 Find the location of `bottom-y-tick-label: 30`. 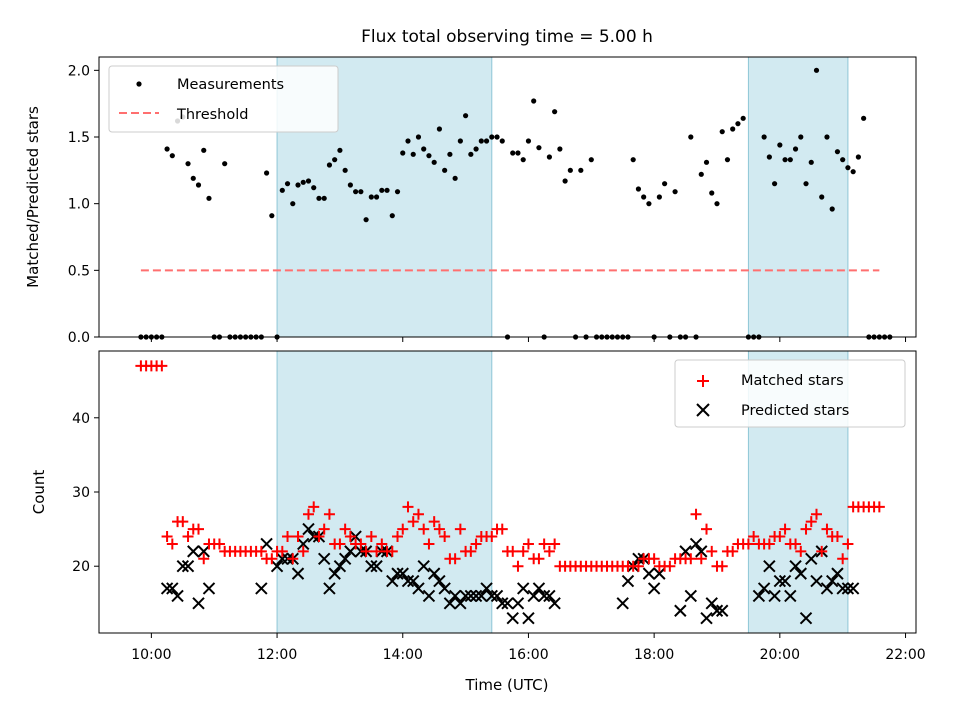

bottom-y-tick-label: 30 is located at coordinates (81, 493).